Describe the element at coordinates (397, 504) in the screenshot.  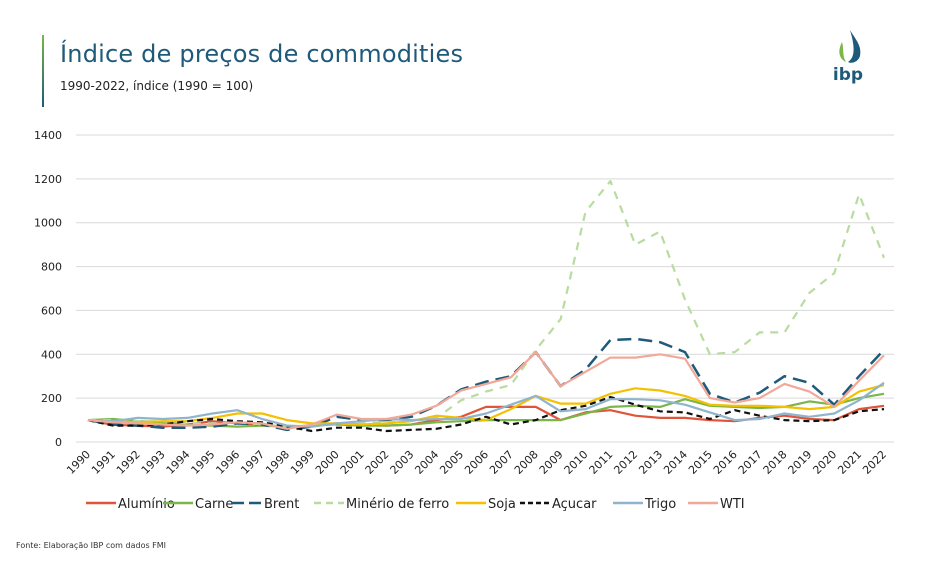
I see `legend-label: Minério de ferro` at that location.